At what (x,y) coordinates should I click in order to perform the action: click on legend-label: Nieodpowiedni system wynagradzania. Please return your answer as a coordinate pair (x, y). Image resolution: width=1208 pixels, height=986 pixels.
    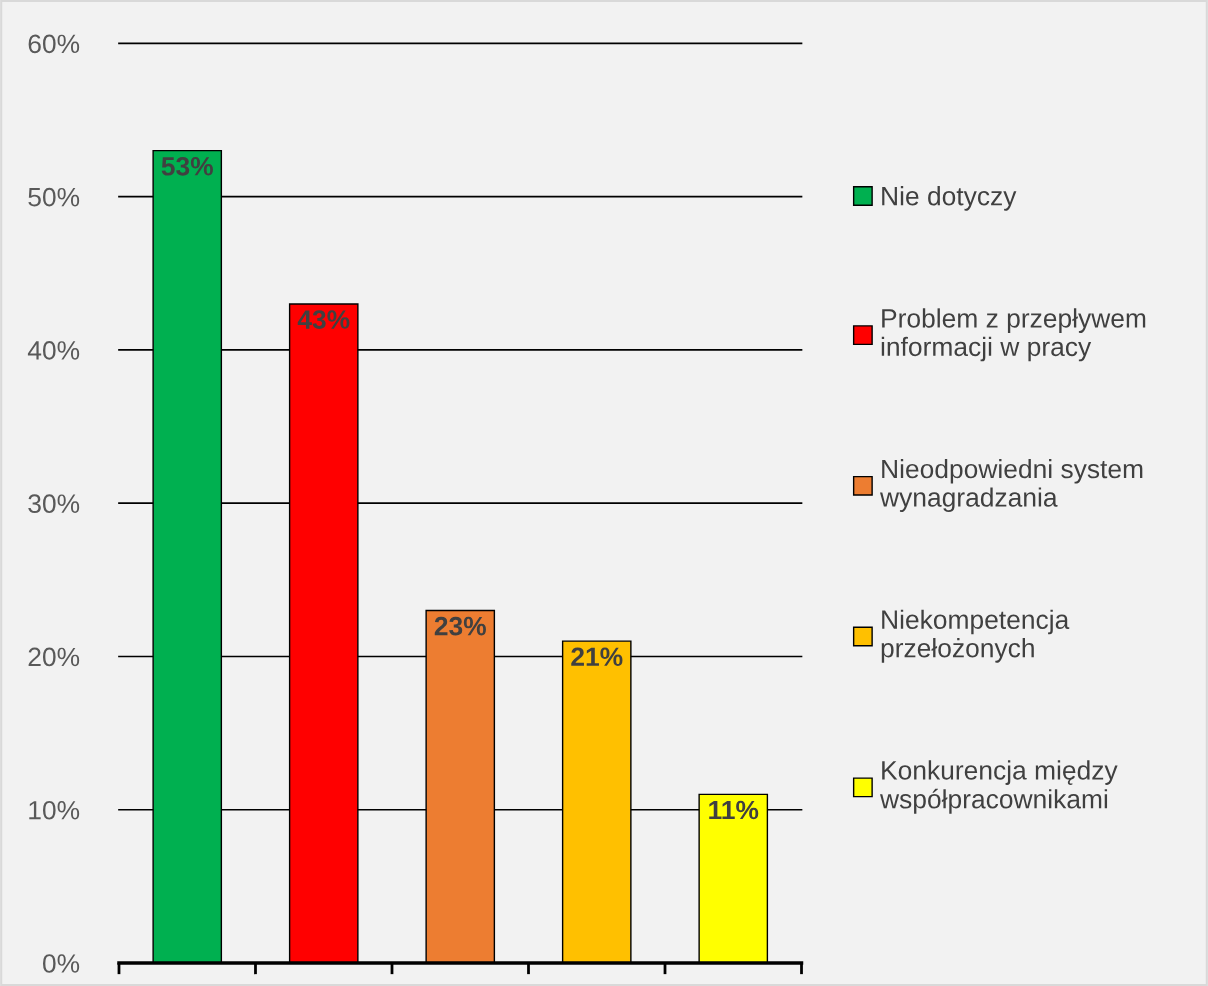
    Looking at the image, I should click on (1011, 485).